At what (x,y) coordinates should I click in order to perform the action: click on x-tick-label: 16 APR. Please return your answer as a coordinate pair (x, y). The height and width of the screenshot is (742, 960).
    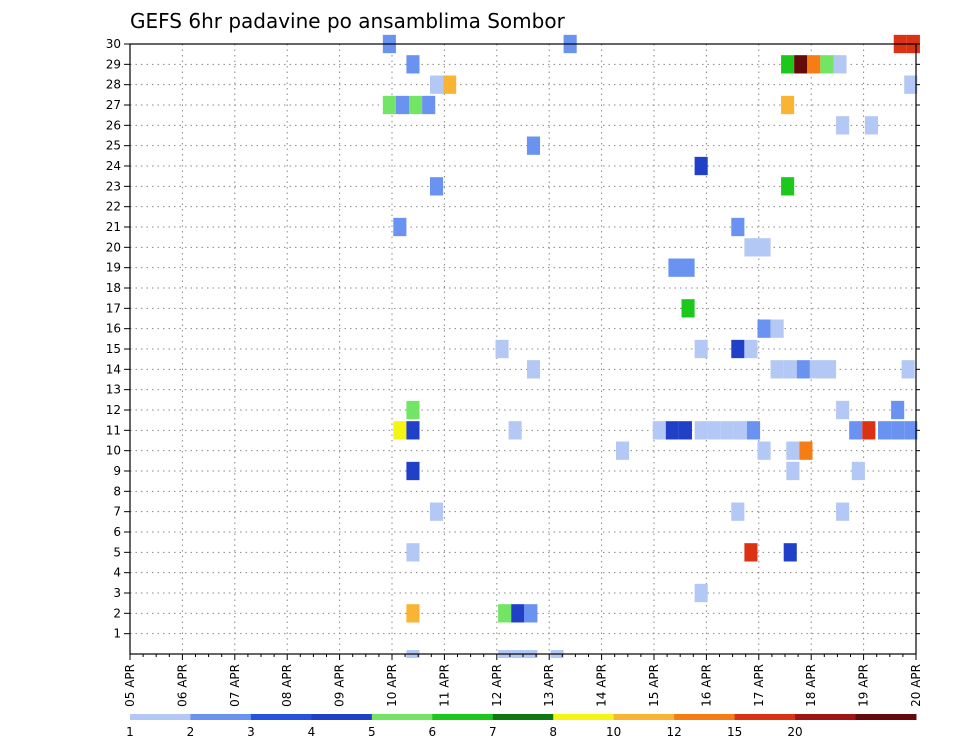
    Looking at the image, I should click on (706, 685).